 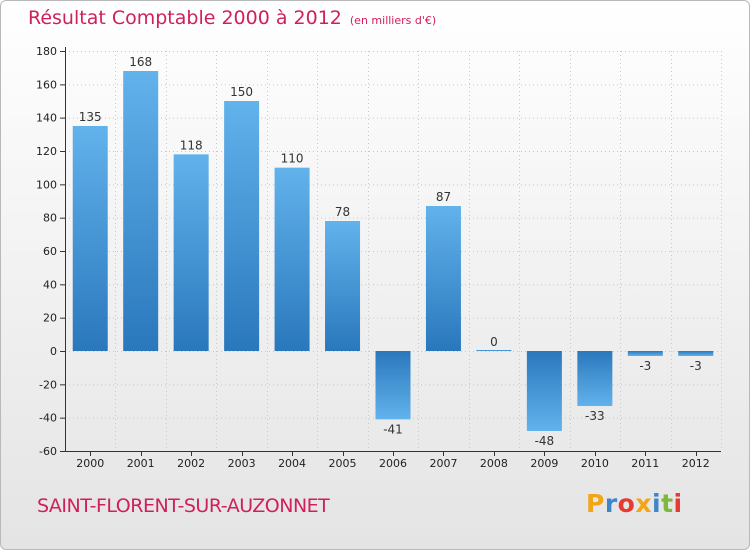 I want to click on data-label: -33, so click(x=595, y=416).